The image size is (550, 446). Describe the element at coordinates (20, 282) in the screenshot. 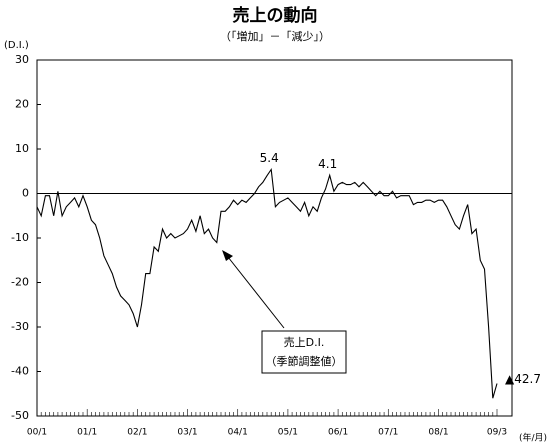

I see `y-tick-label: -20` at that location.